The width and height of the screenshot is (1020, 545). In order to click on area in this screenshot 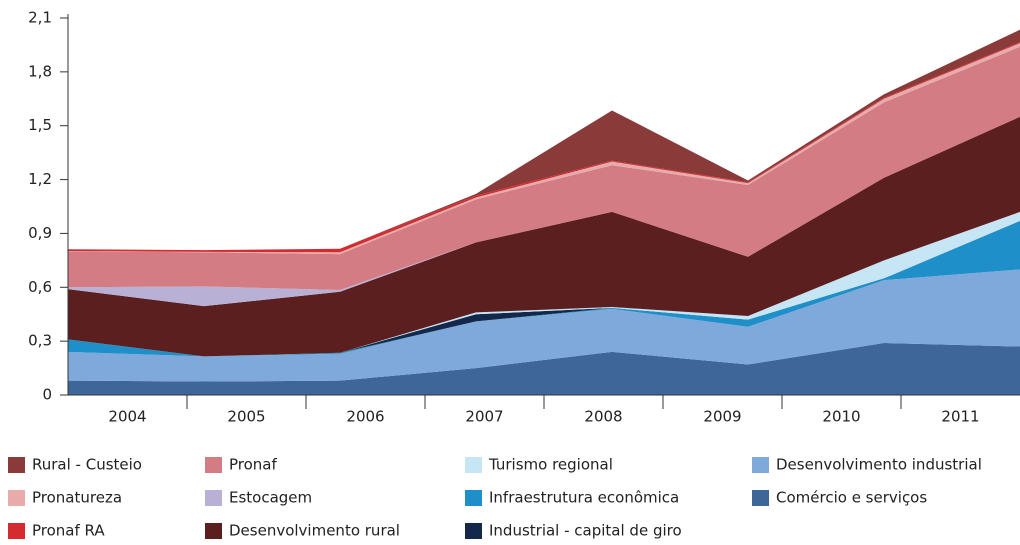, I will do `click(544, 368)`.